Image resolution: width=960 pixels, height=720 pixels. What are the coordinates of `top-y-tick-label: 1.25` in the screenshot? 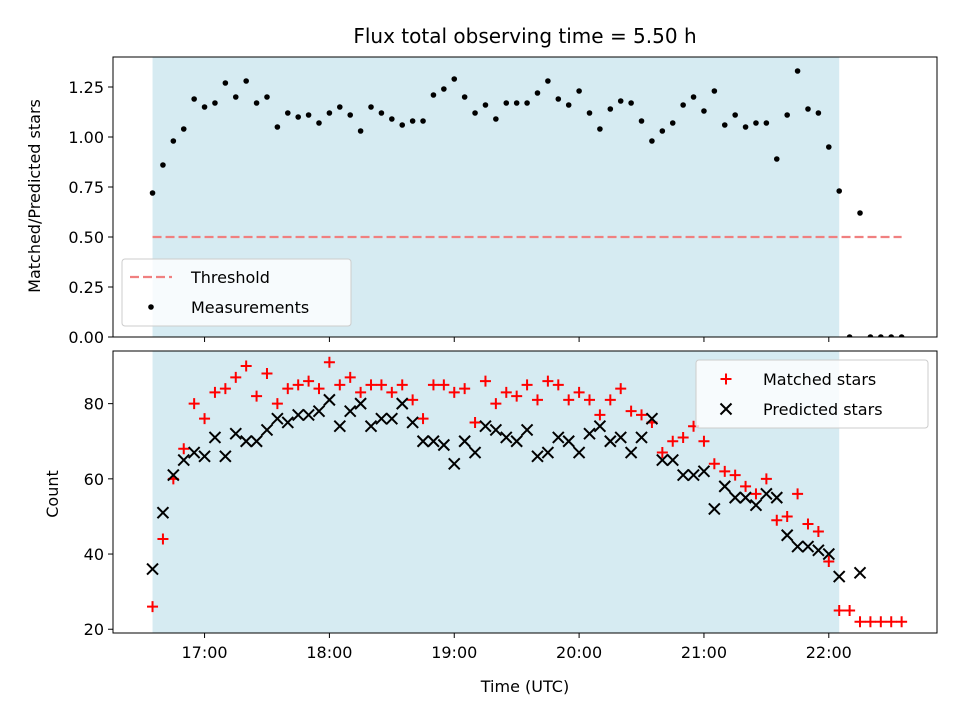 It's located at (86, 87).